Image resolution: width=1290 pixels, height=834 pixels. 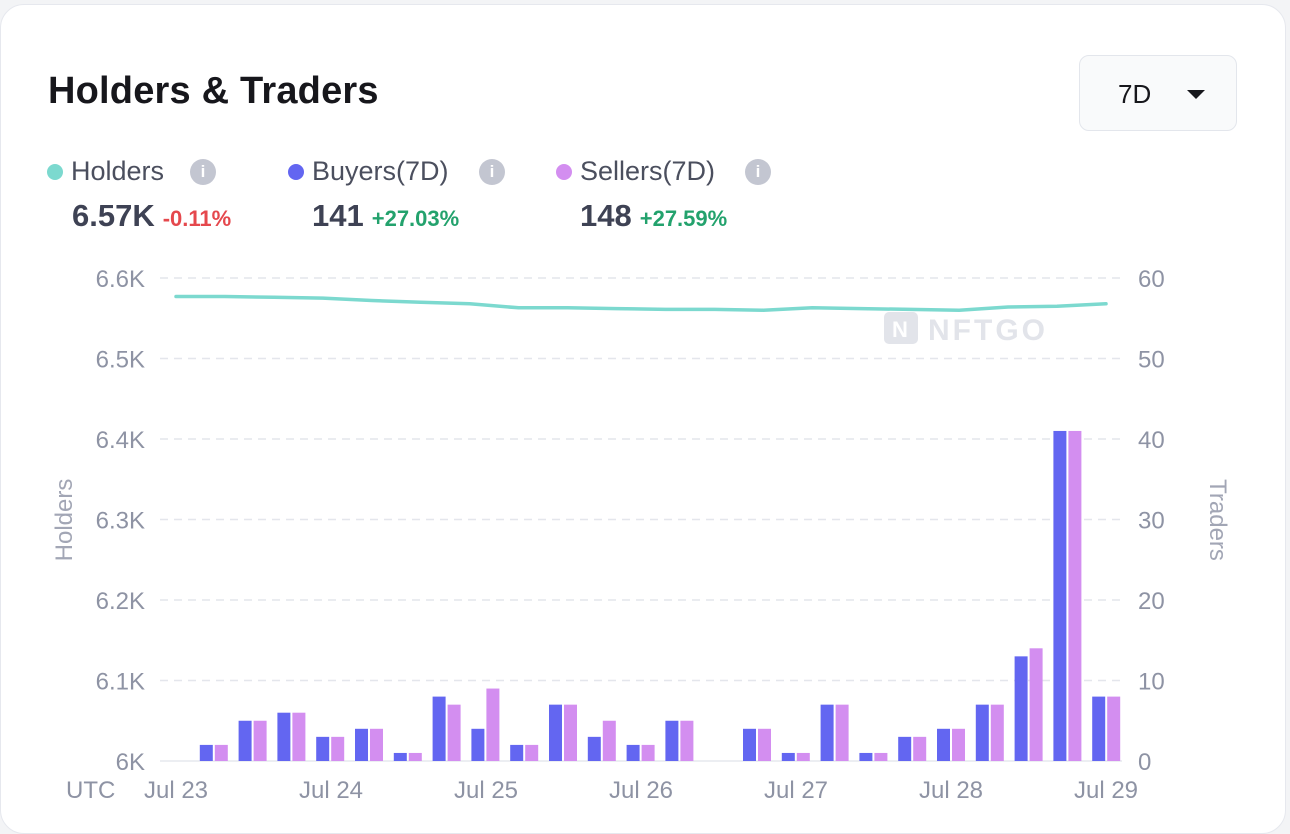 I want to click on nftgo-watermark: N NFTGO, so click(x=966, y=329).